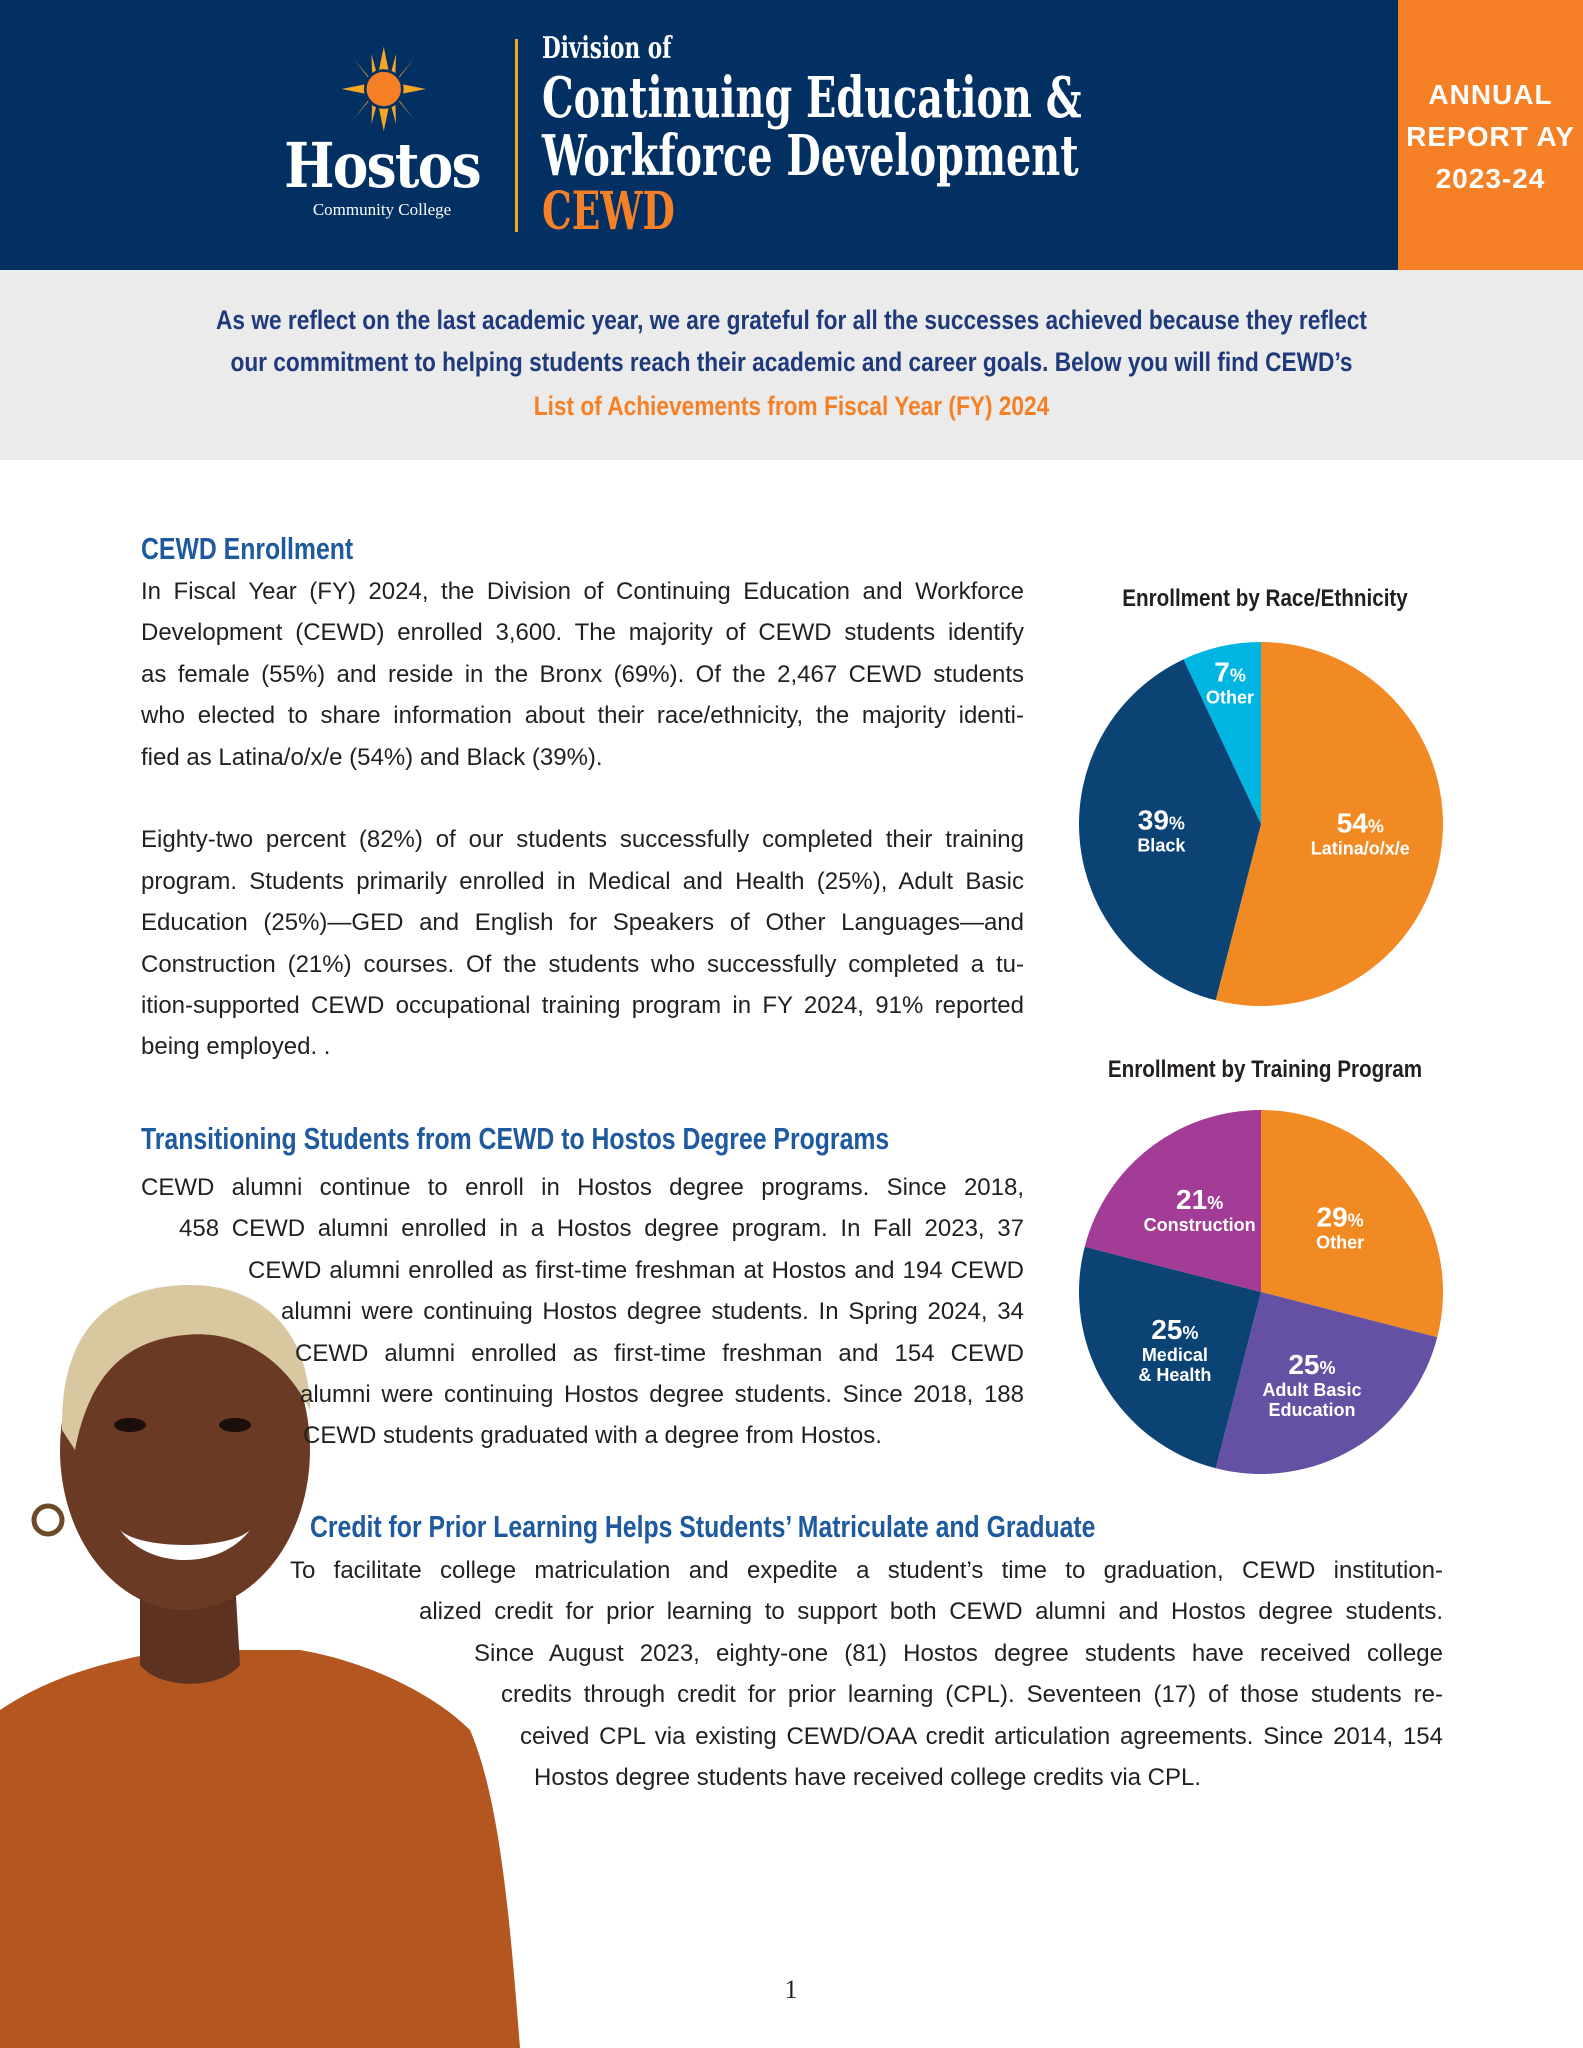 The height and width of the screenshot is (2048, 1583). I want to click on sun-icon, so click(383, 89).